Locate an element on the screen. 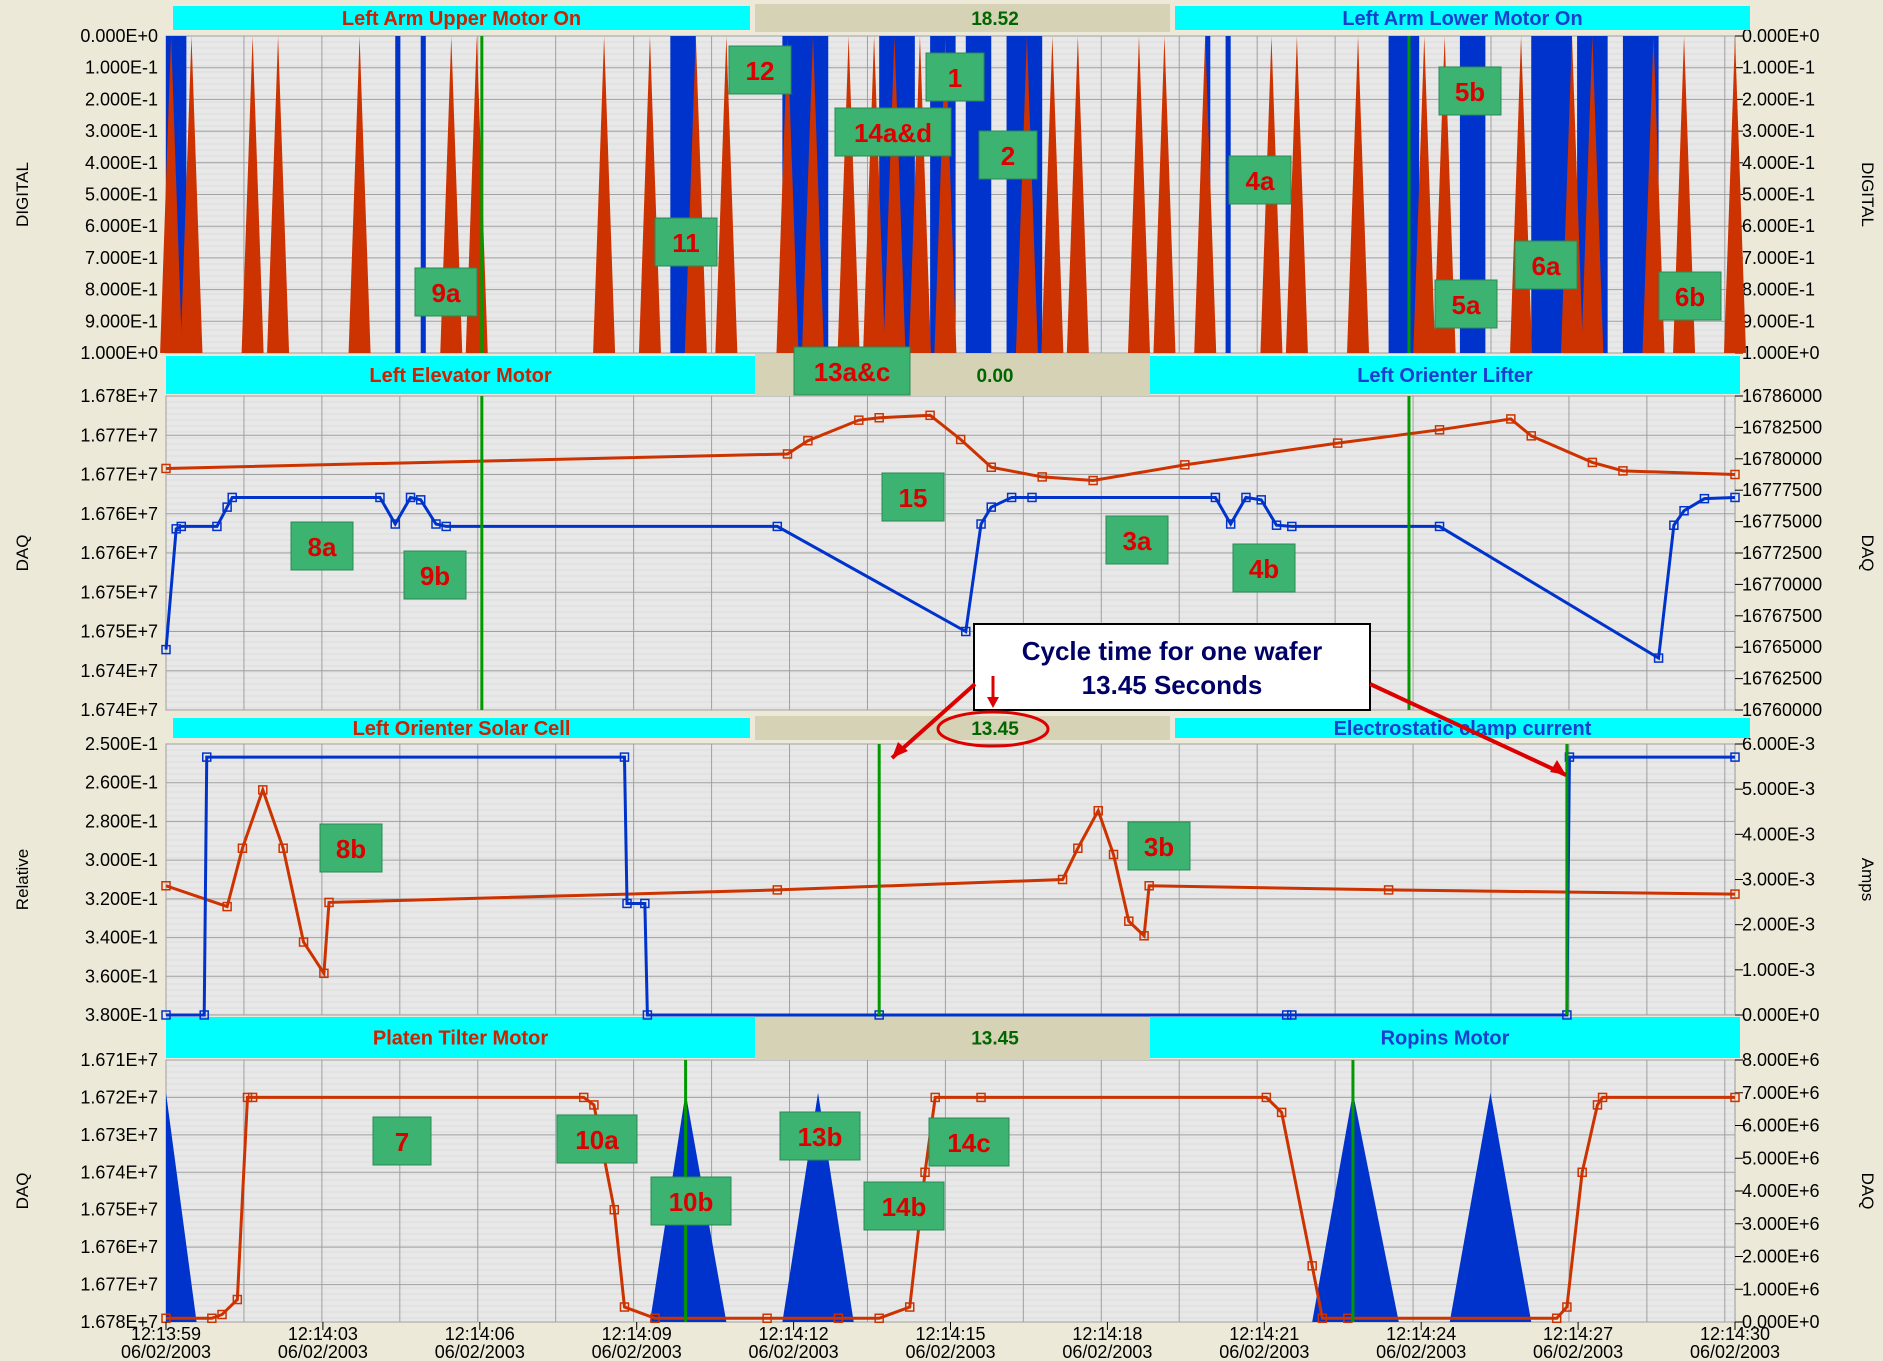  step-label: 5a is located at coordinates (1466, 305).